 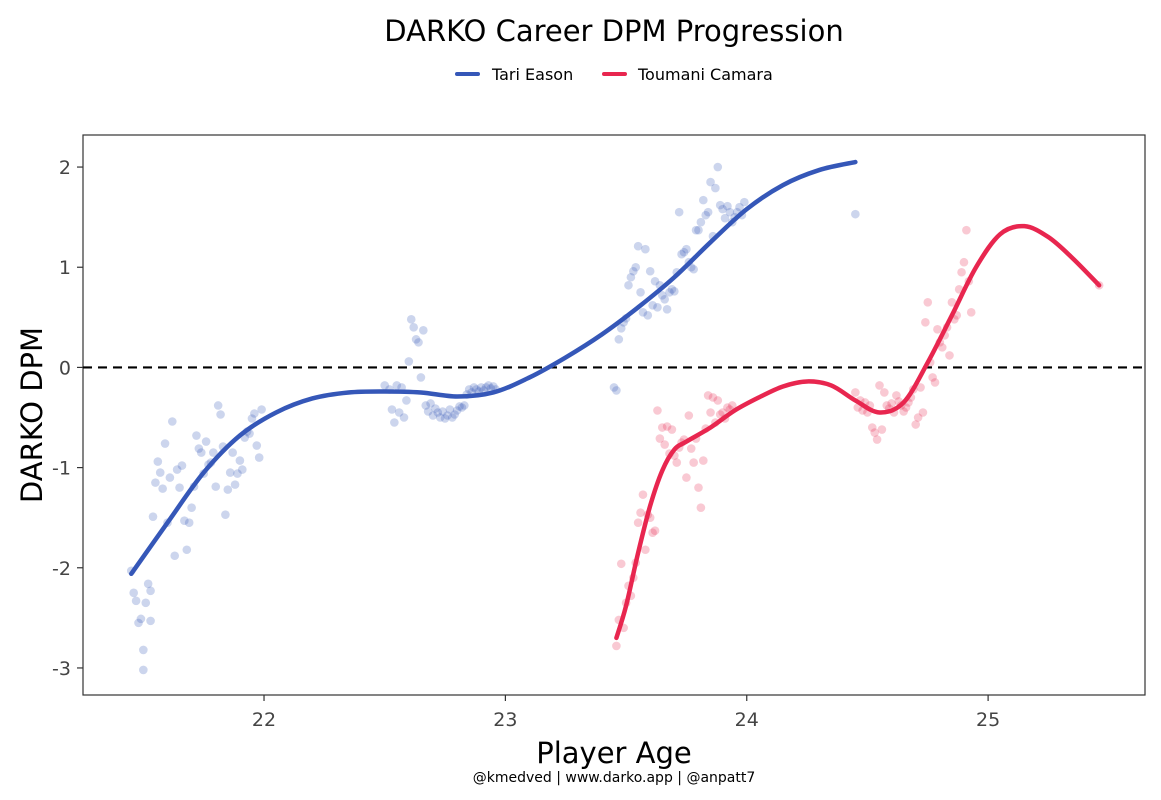 What do you see at coordinates (65, 268) in the screenshot?
I see `y-tick-label: 1` at bounding box center [65, 268].